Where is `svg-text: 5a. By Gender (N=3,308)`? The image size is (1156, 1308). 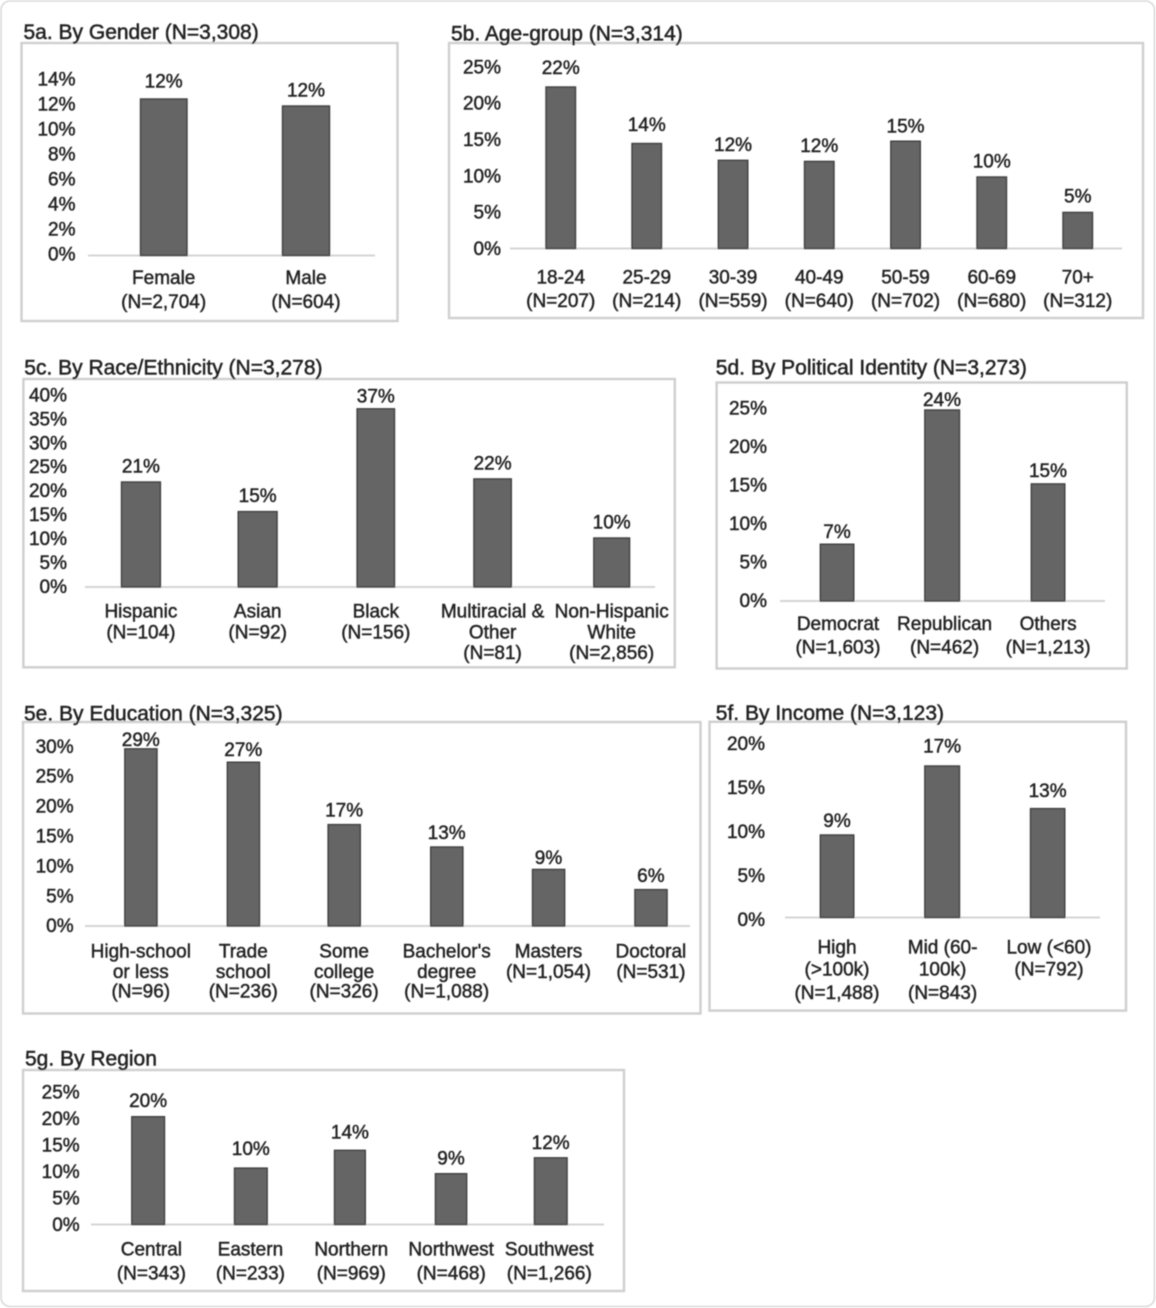 svg-text: 5a. By Gender (N=3,308) is located at coordinates (141, 32).